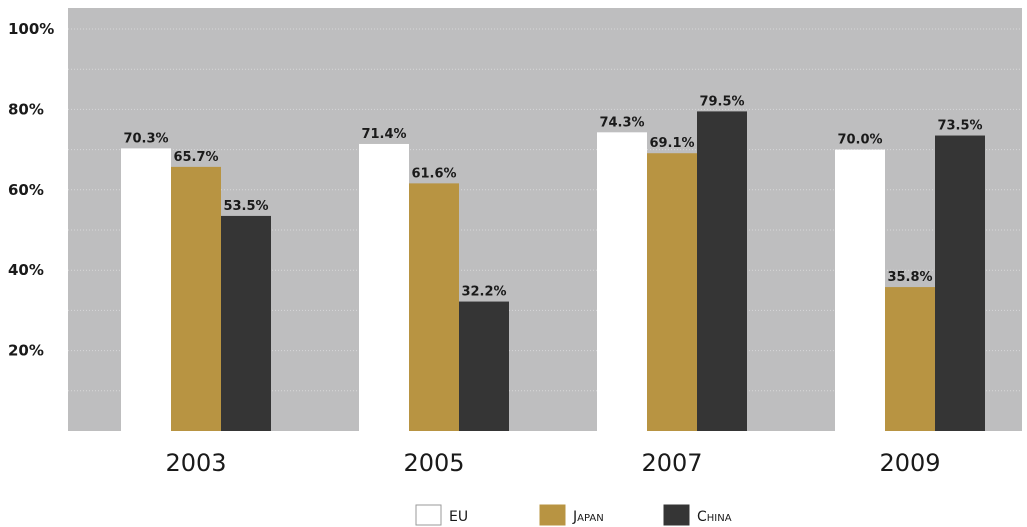 This screenshot has width=1027, height=527. Describe the element at coordinates (859, 140) in the screenshot. I see `data-label: 70.0%` at that location.